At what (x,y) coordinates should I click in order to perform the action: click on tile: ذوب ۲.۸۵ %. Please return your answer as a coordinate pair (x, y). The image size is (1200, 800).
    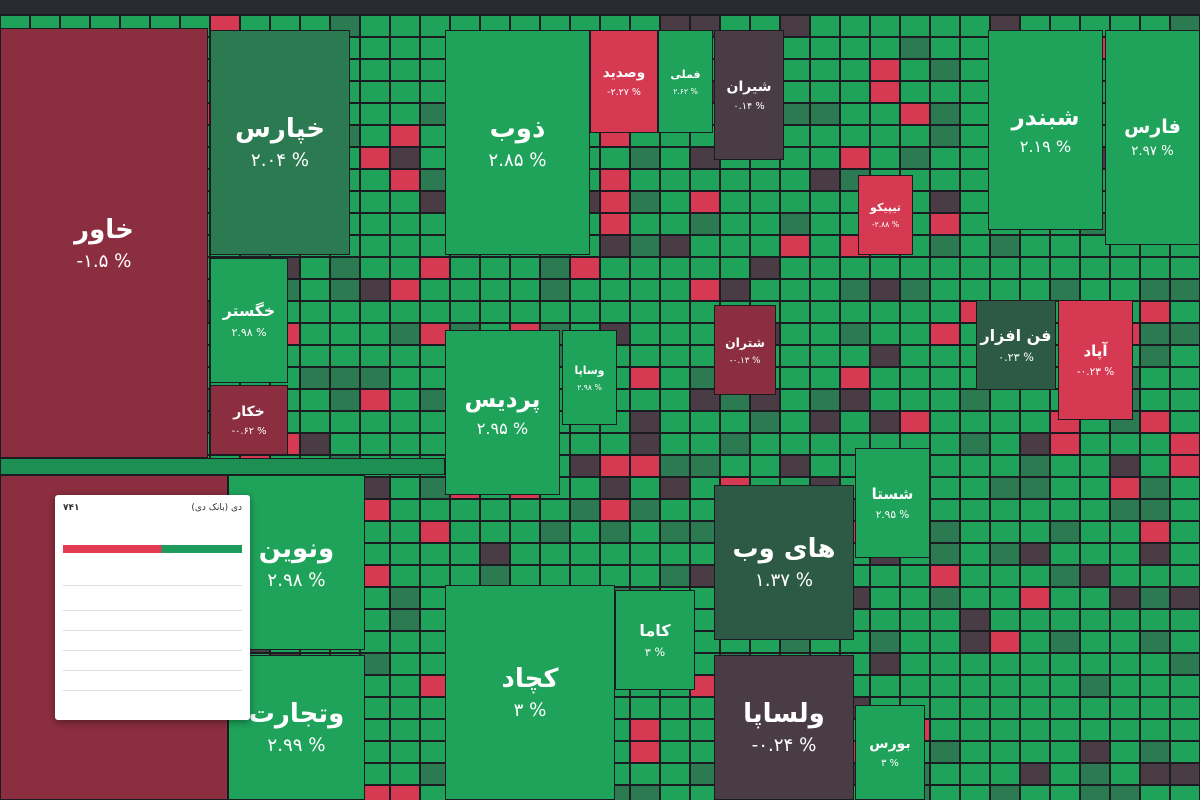
    Looking at the image, I should click on (517, 142).